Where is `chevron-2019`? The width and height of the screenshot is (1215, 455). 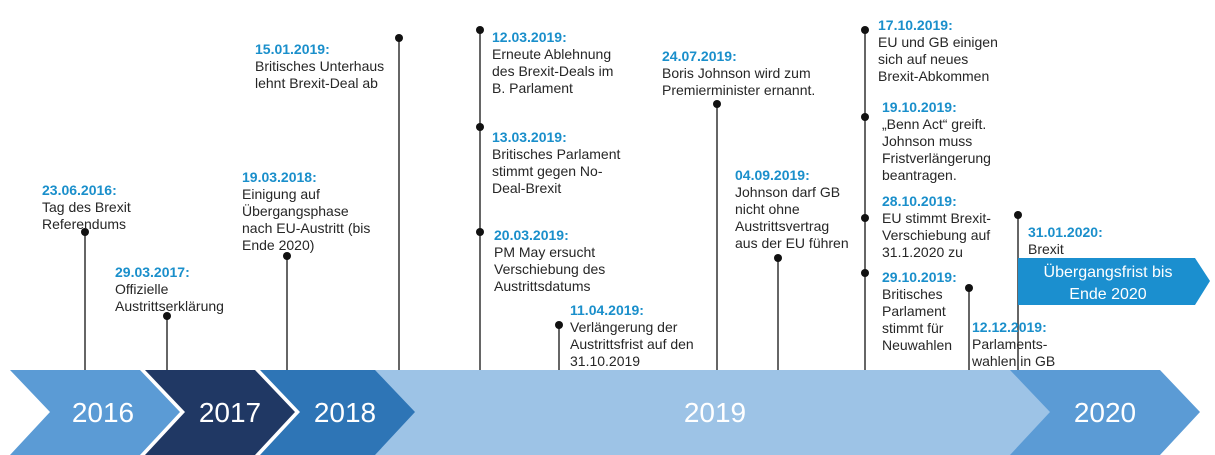
chevron-2019 is located at coordinates (710, 412).